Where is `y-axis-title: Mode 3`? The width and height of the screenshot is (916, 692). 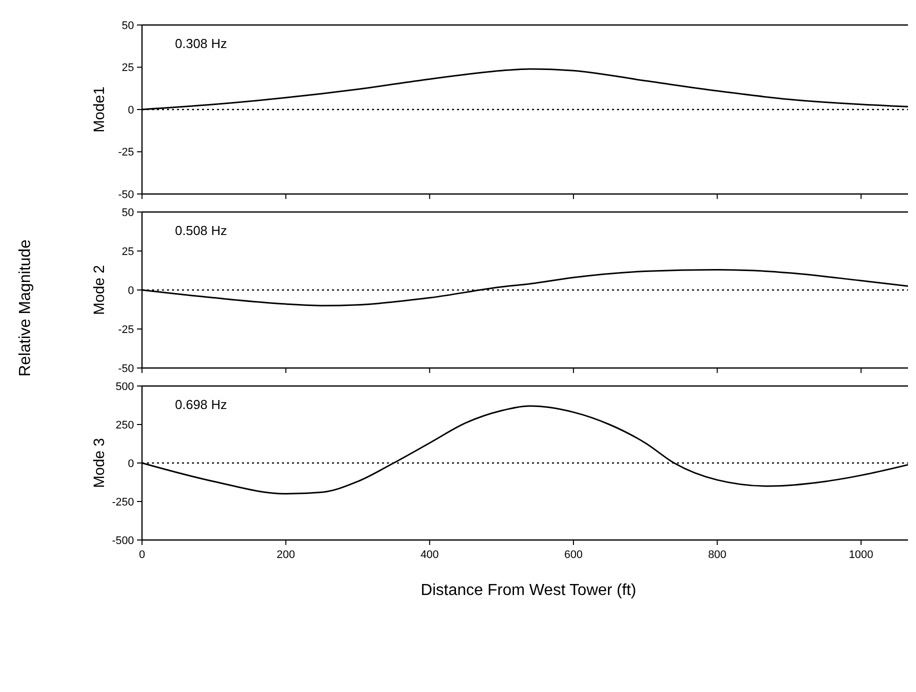 y-axis-title: Mode 3 is located at coordinates (99, 463).